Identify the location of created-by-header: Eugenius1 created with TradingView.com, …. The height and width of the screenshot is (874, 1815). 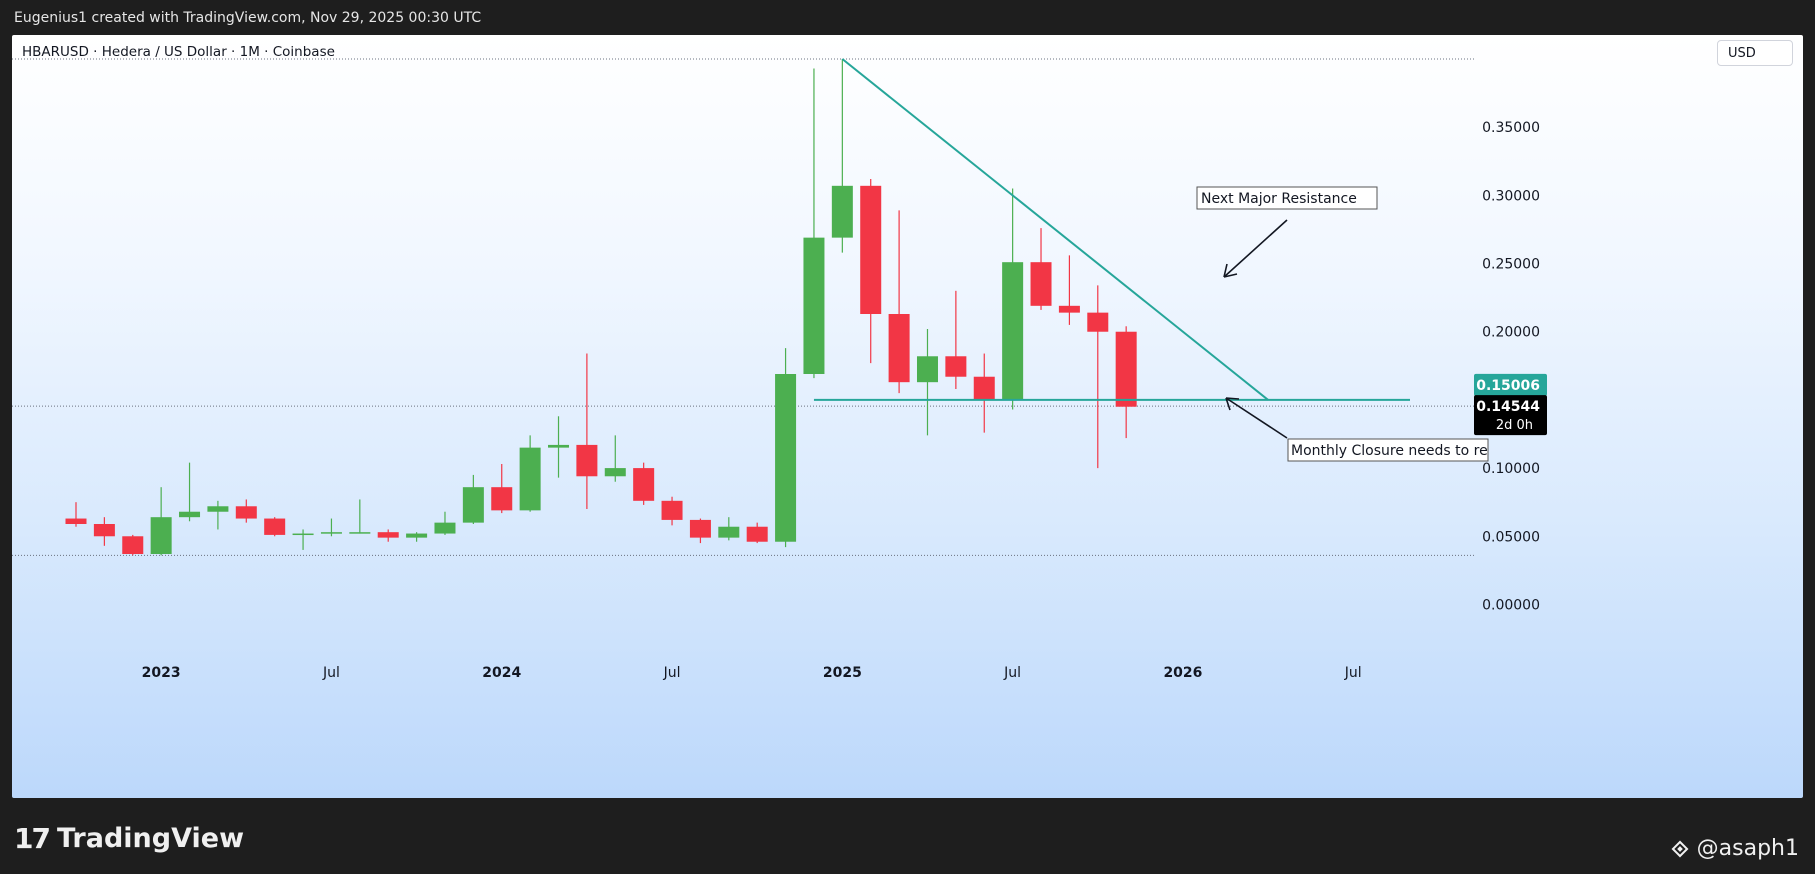
(248, 18).